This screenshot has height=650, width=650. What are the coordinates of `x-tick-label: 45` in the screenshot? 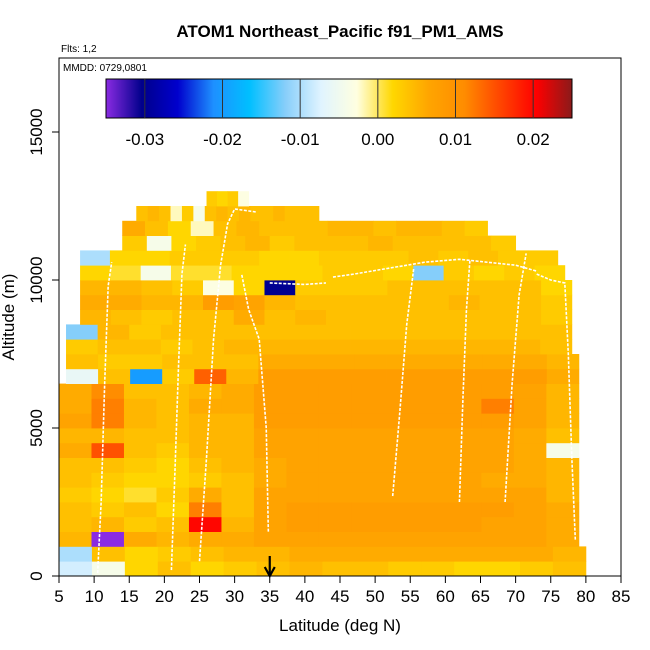 It's located at (340, 596).